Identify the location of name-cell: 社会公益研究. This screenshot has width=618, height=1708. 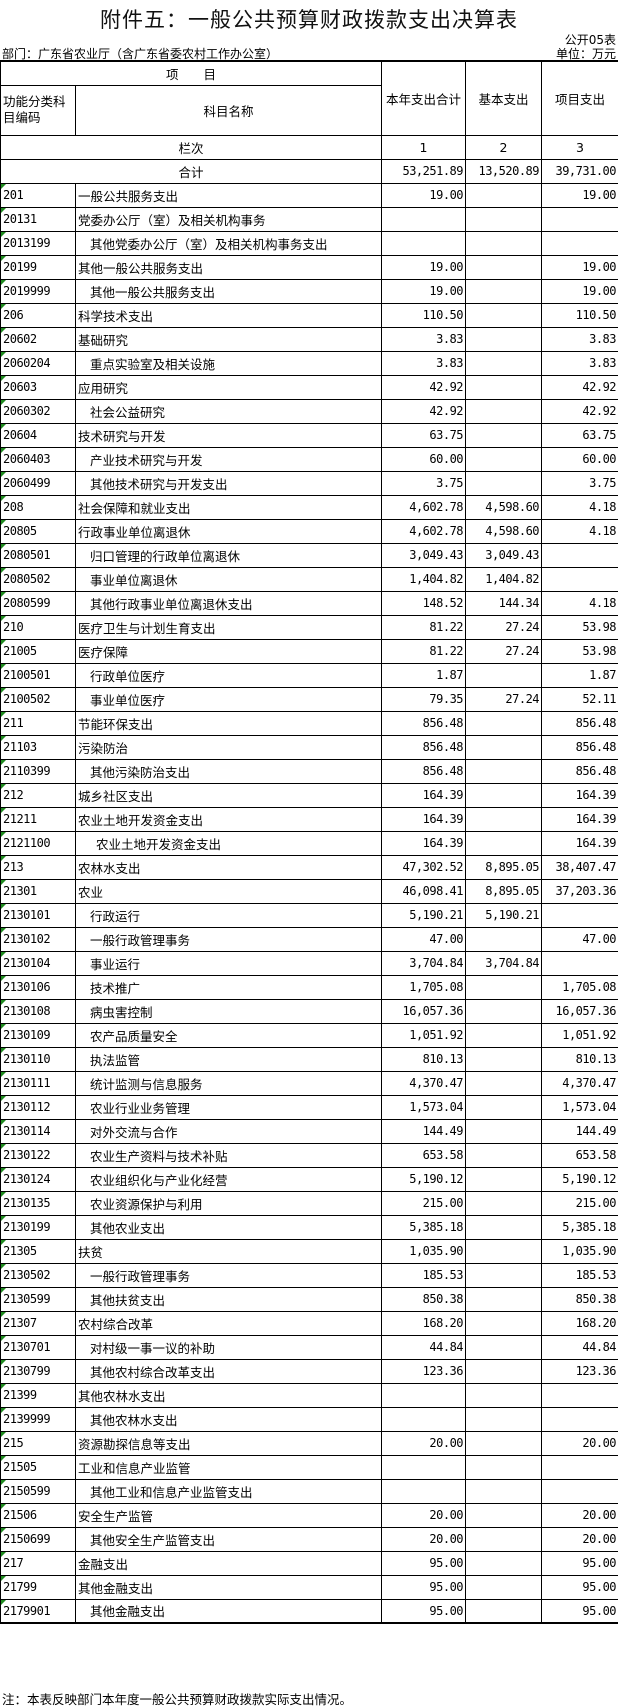
(228, 411).